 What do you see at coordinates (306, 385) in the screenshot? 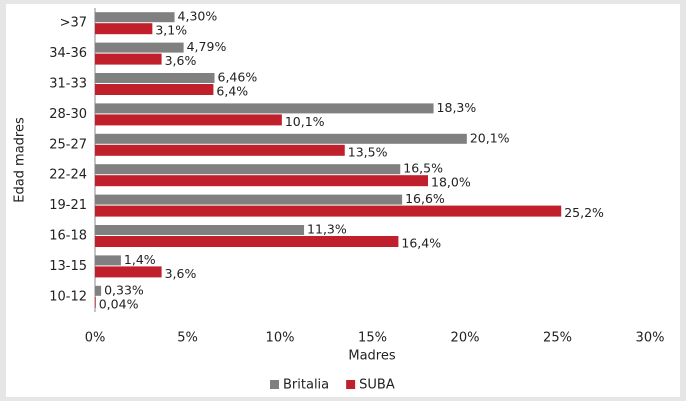
I see `legend-label: Britalia` at bounding box center [306, 385].